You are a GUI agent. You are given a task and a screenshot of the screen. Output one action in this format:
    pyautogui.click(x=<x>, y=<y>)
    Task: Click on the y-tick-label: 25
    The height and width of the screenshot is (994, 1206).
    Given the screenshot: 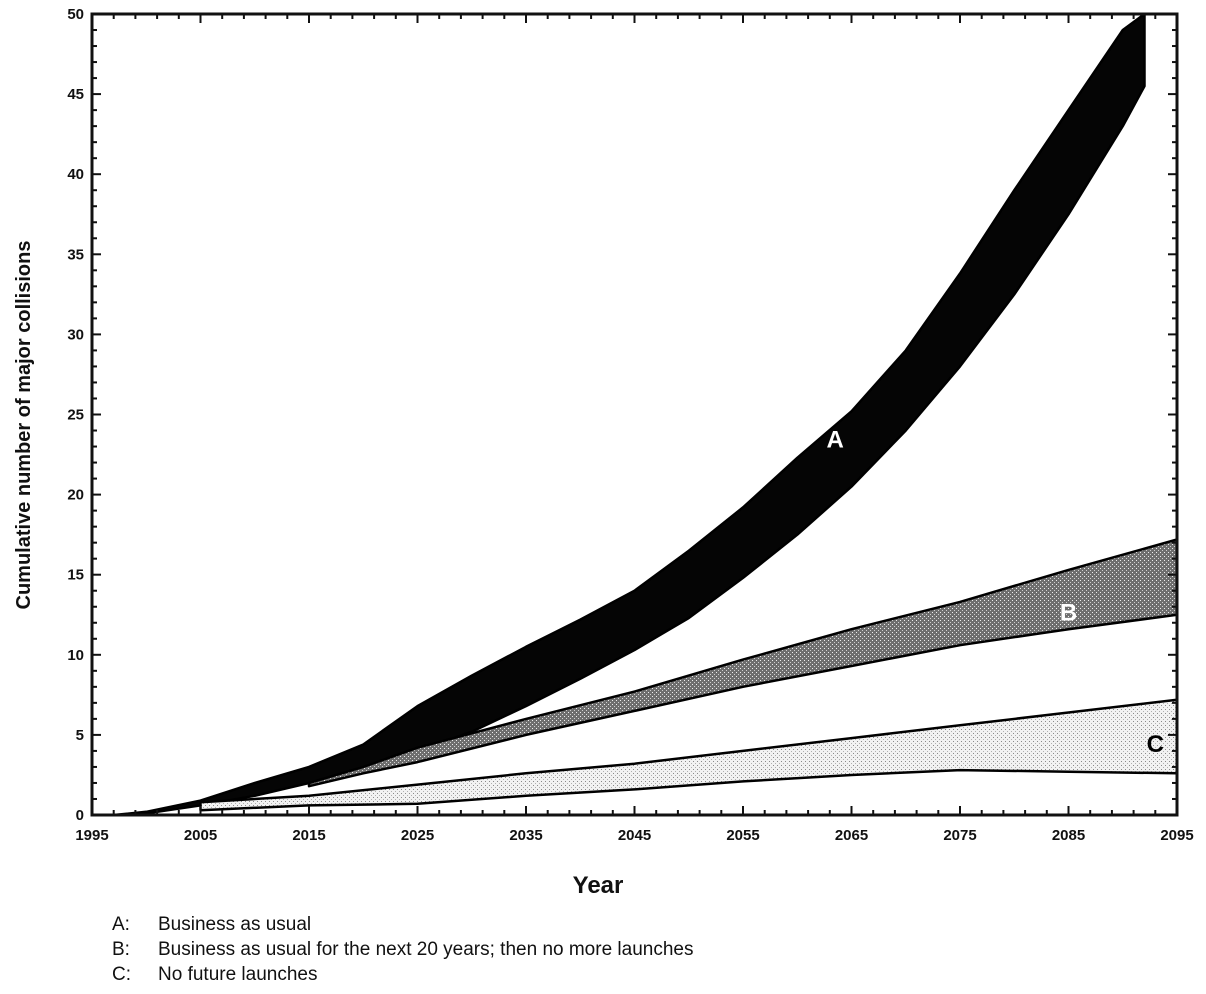 What is the action you would take?
    pyautogui.click(x=75, y=415)
    